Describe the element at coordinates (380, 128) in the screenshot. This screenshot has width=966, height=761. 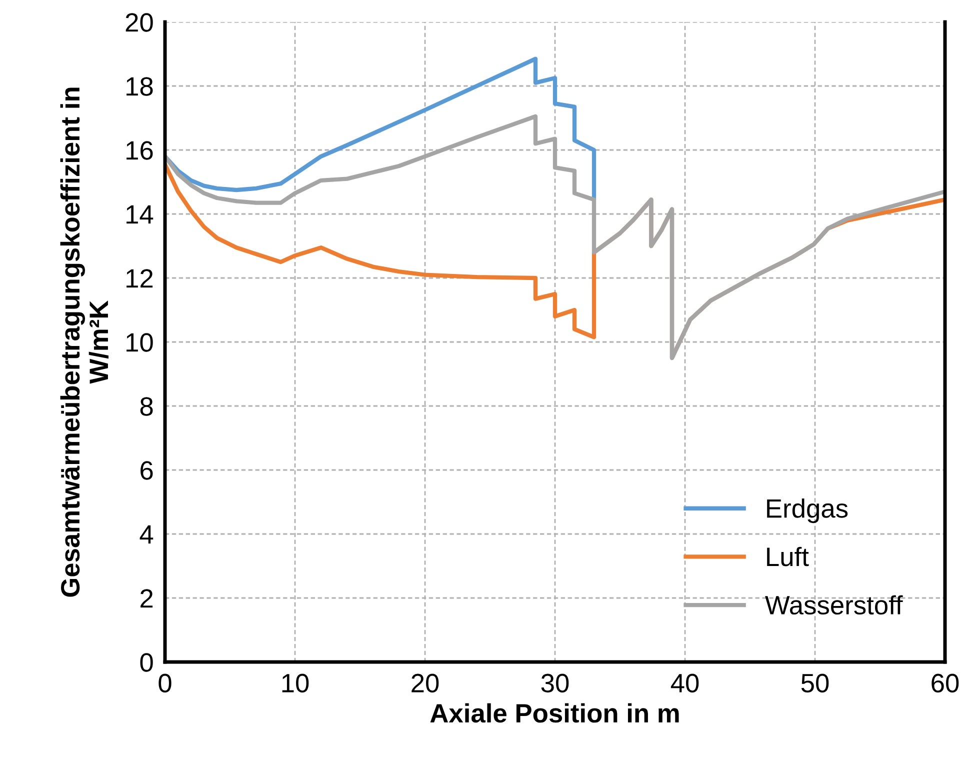
I see `line-series` at that location.